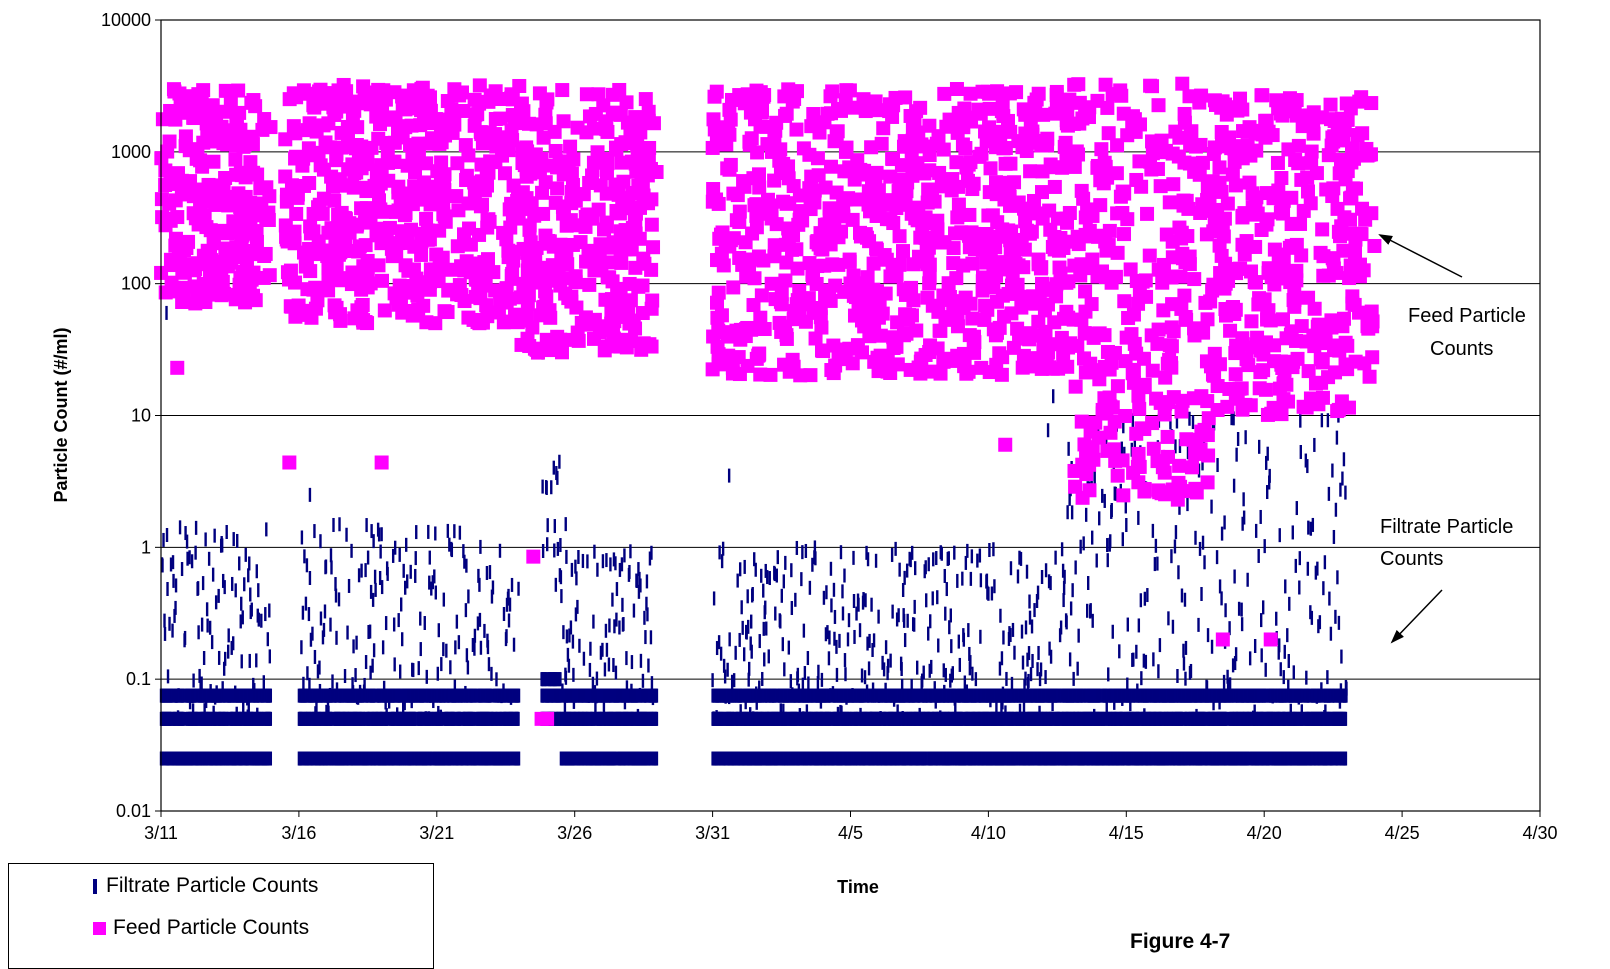 This screenshot has width=1610, height=969. I want to click on x-tick-label: 3/31, so click(712, 833).